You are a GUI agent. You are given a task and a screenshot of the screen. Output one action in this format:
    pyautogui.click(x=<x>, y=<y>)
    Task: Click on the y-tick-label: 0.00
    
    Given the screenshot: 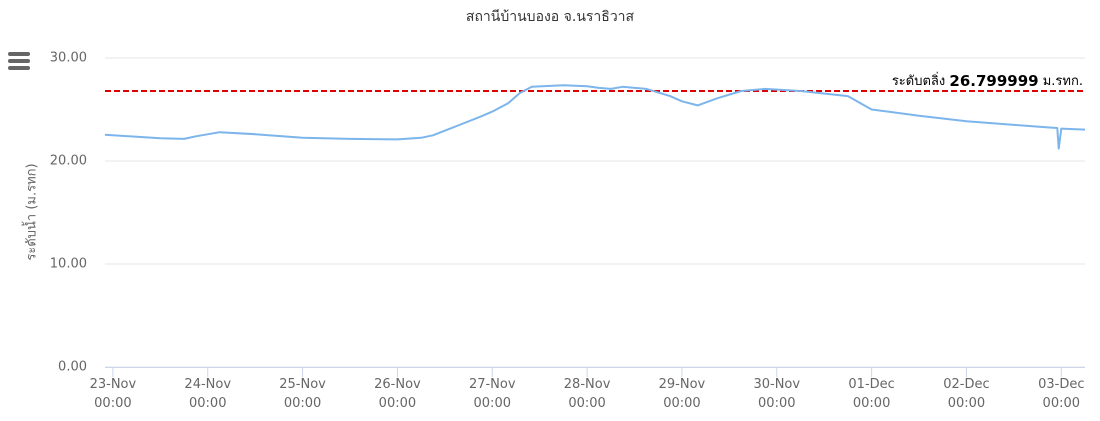 What is the action you would take?
    pyautogui.click(x=72, y=367)
    